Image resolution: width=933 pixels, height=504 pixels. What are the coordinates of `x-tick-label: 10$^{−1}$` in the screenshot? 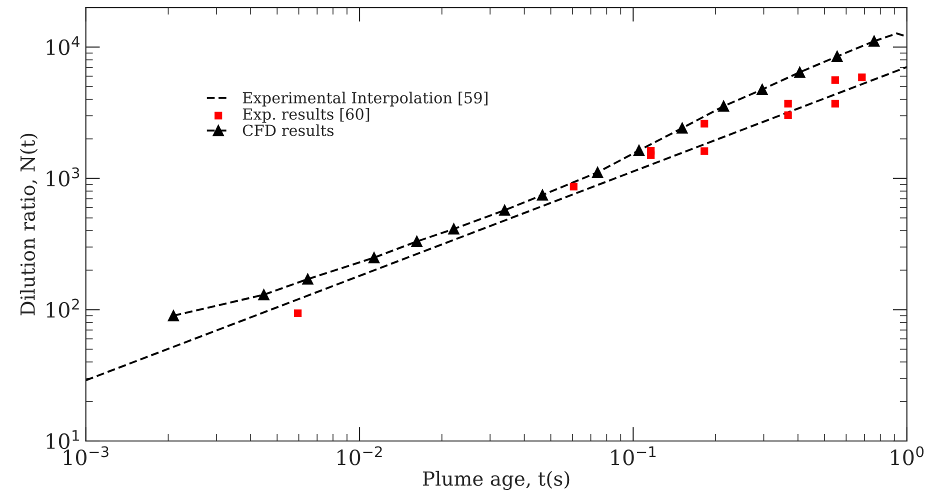 It's located at (633, 456).